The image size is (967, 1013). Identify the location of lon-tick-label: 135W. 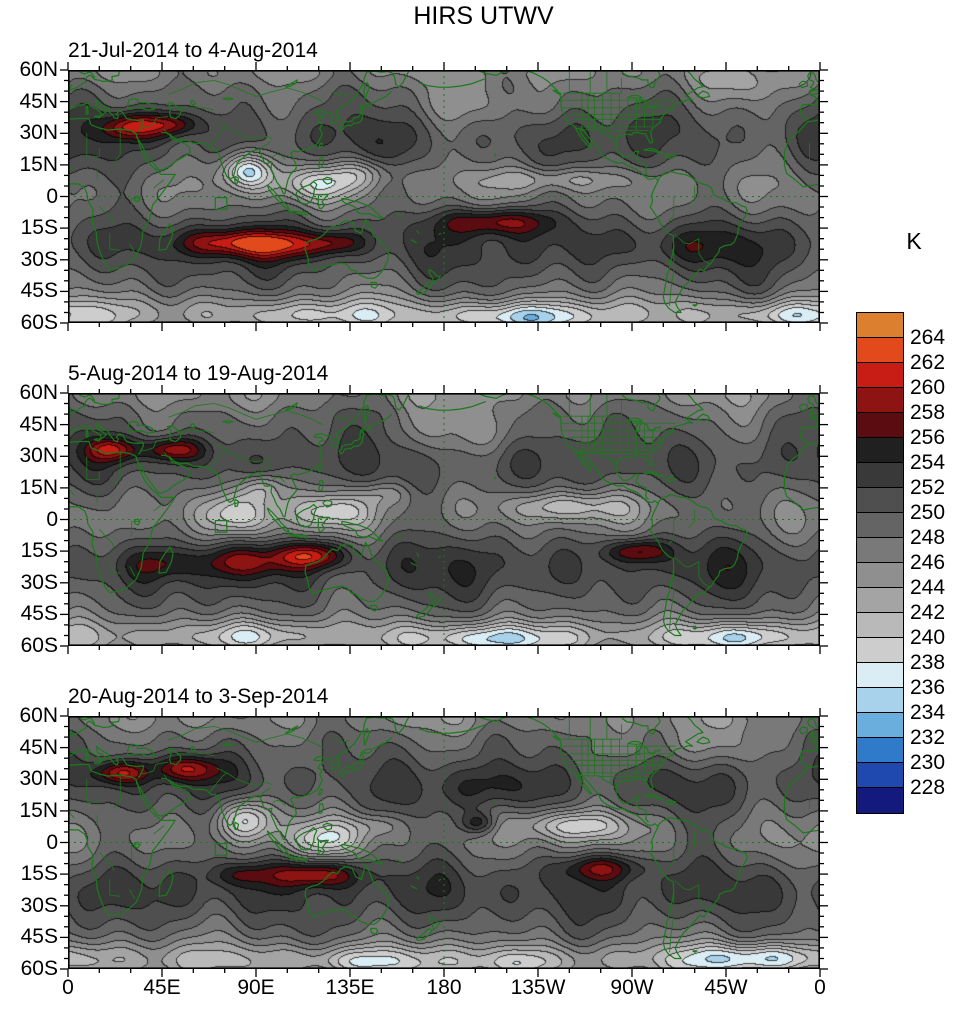
(538, 987).